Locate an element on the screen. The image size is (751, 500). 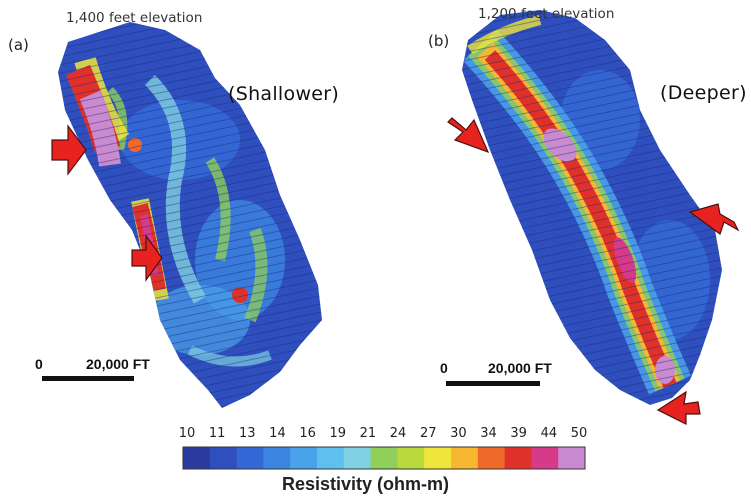
colorbar-border is located at coordinates (384, 458).